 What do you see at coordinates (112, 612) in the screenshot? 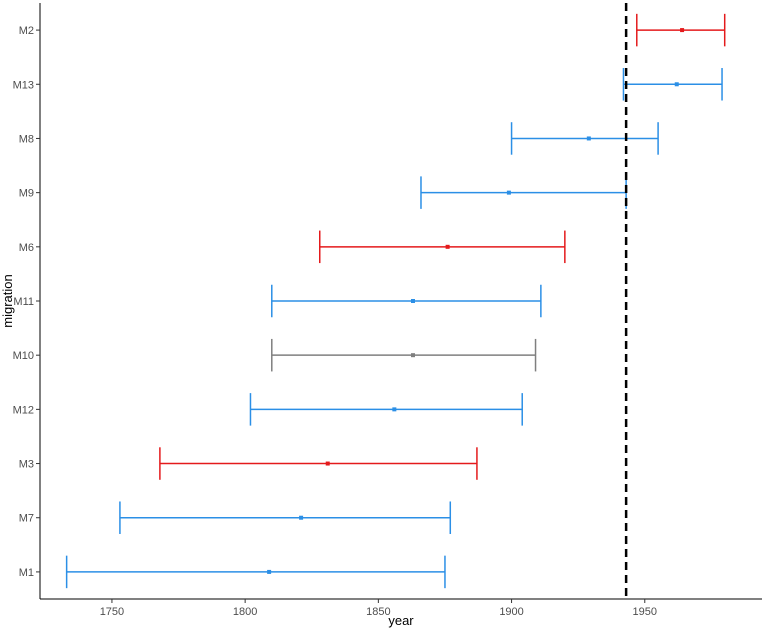
I see `x-tick-label: 1750` at bounding box center [112, 612].